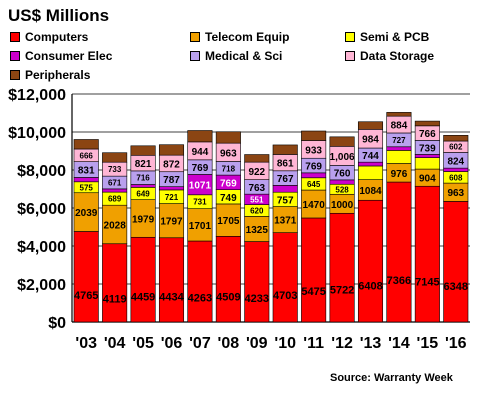 The width and height of the screenshot is (480, 400). I want to click on data-label-11-0: 7366, so click(399, 281).